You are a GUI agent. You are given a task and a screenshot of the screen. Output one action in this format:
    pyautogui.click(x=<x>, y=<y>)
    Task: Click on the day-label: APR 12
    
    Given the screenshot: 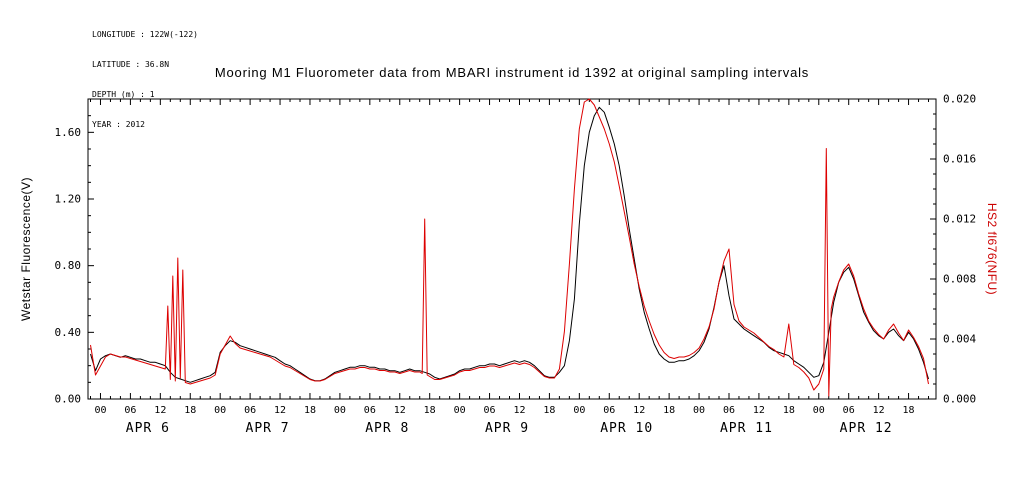 What is the action you would take?
    pyautogui.click(x=866, y=428)
    